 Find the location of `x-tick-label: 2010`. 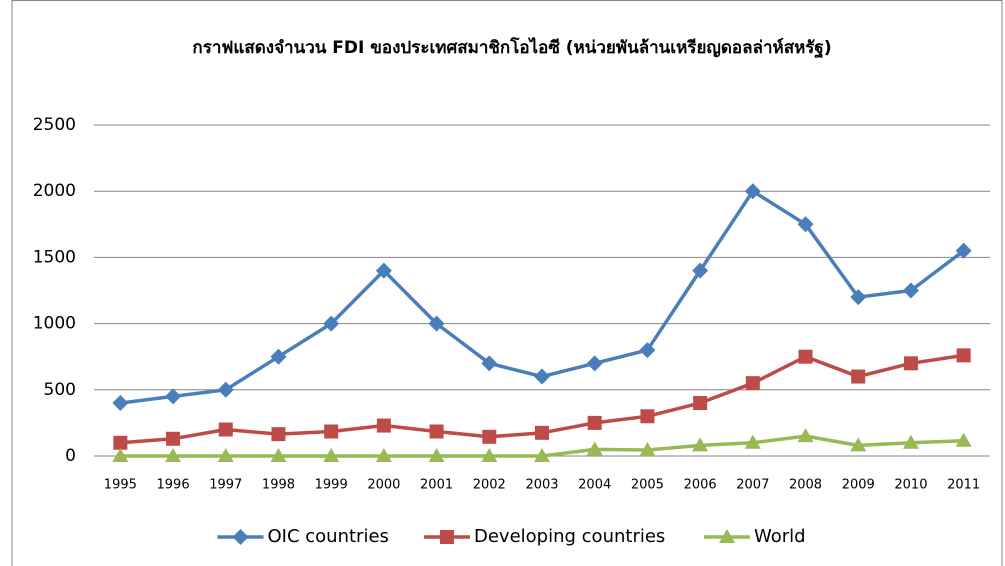

x-tick-label: 2010 is located at coordinates (910, 485).